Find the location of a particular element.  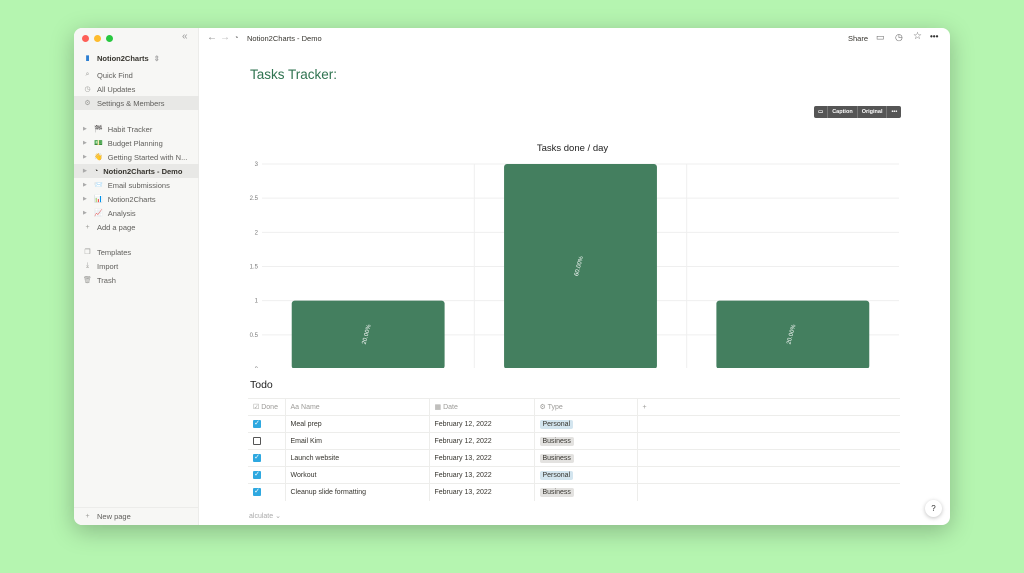

close-button is located at coordinates (85, 38).